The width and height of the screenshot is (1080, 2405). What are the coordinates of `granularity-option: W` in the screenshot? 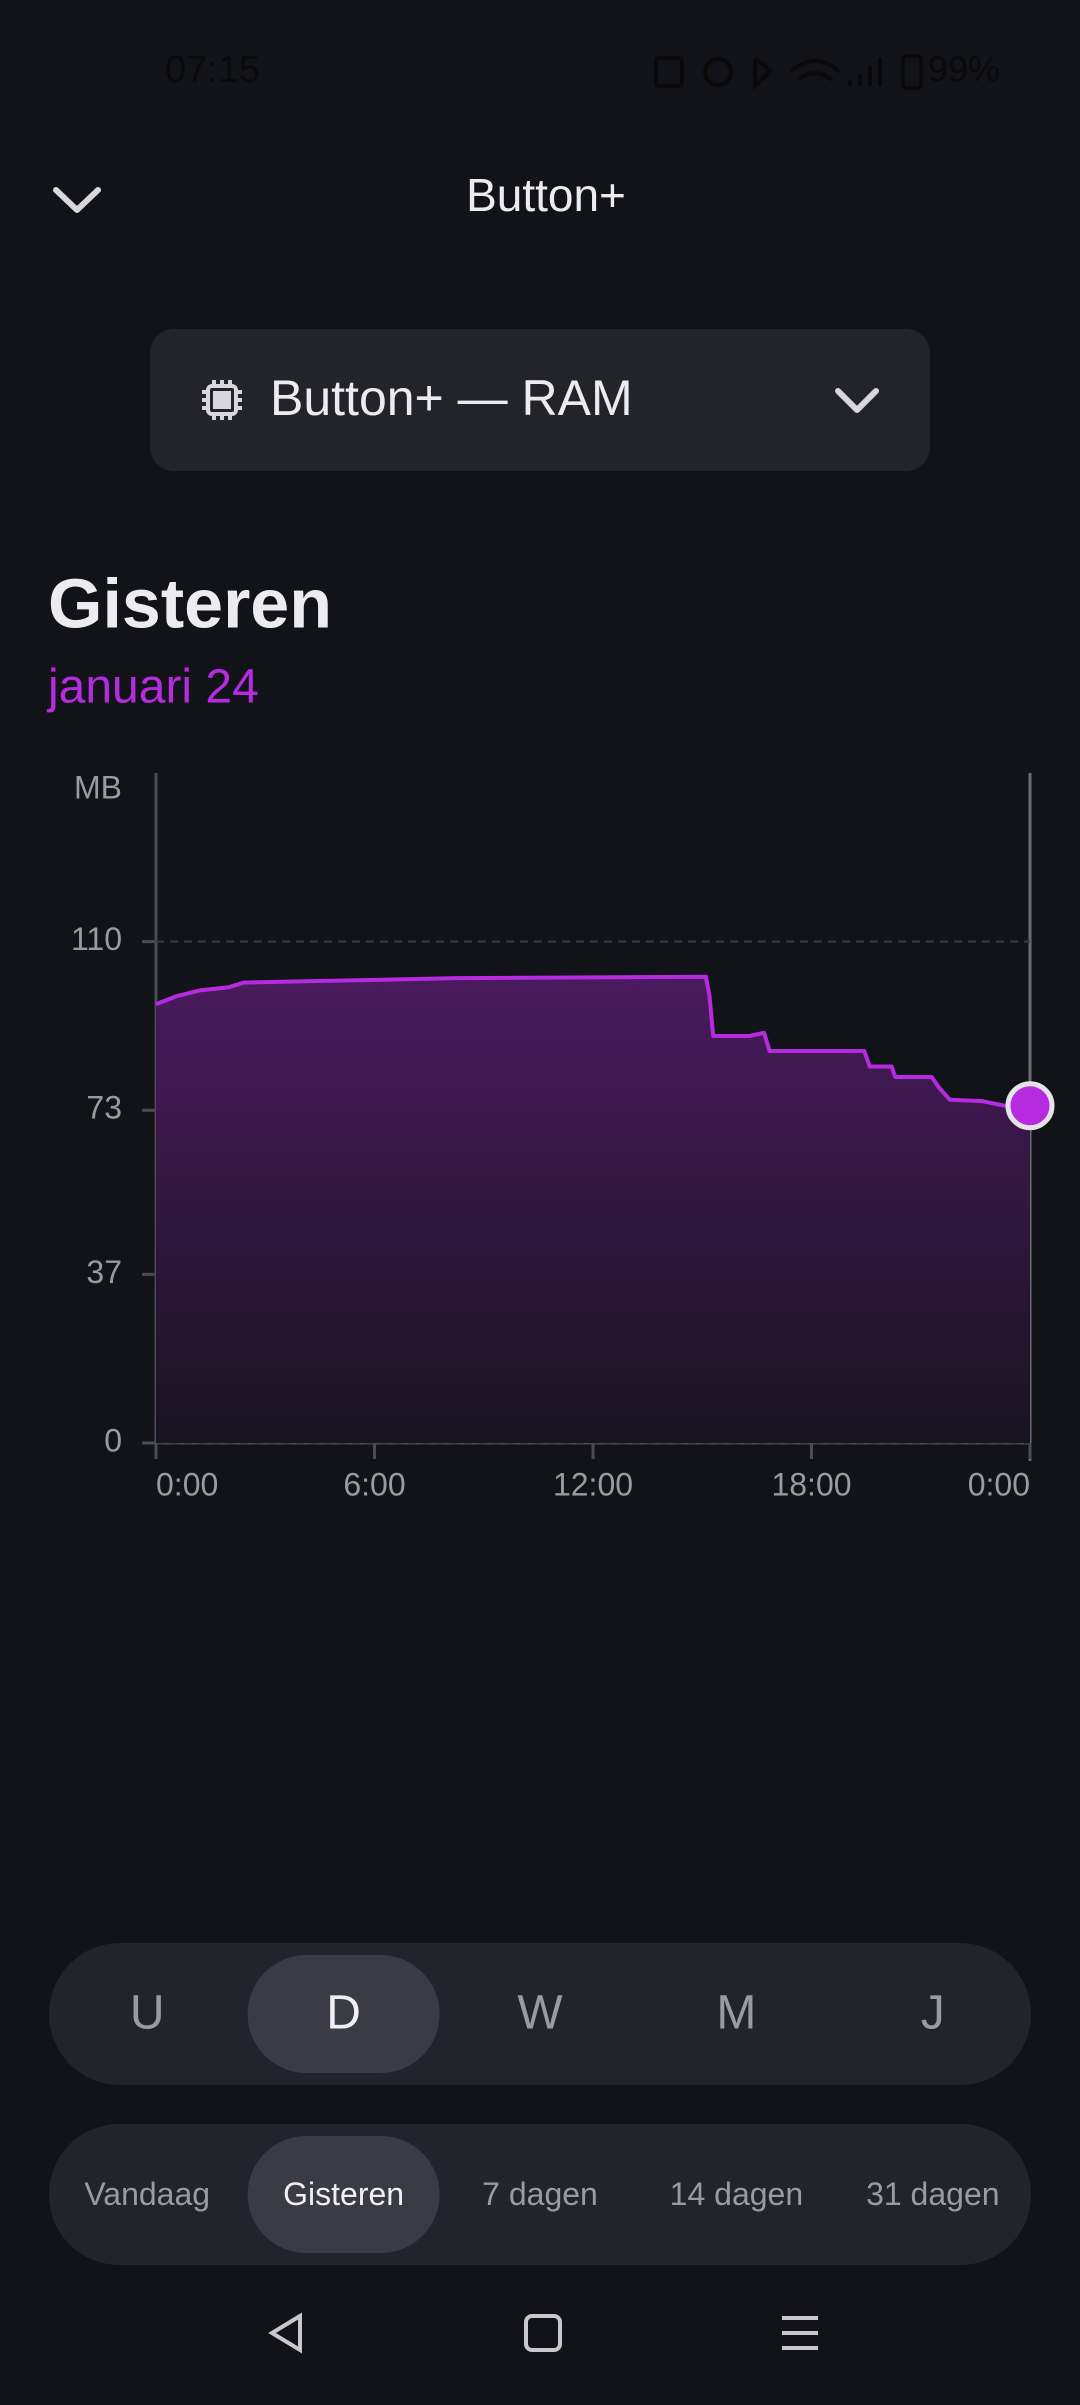 It's located at (540, 2013).